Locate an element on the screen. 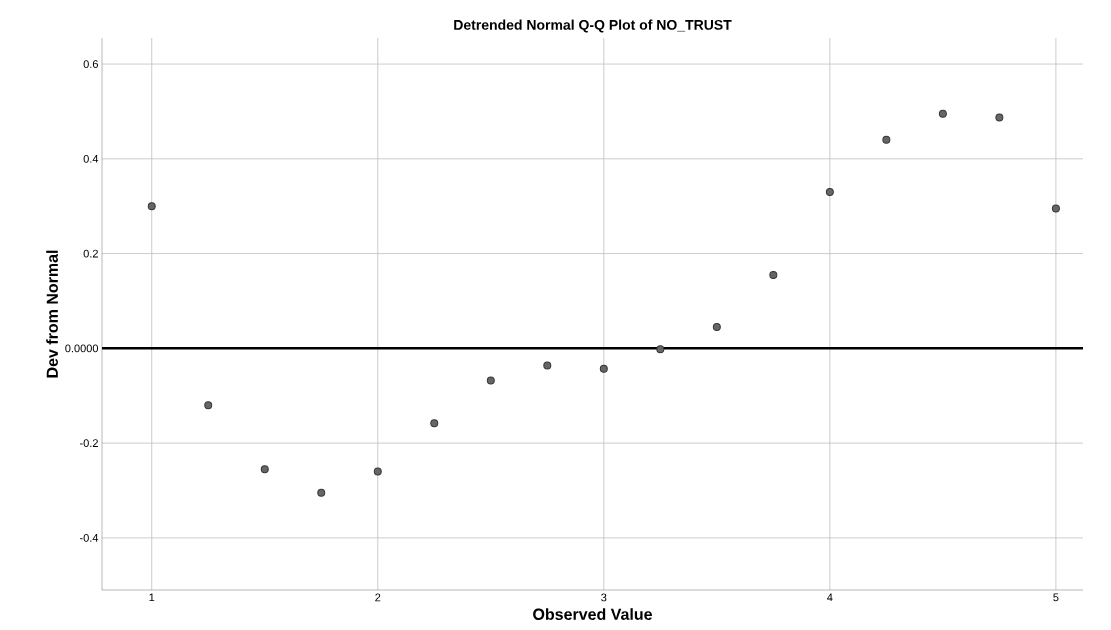 The width and height of the screenshot is (1111, 630). x-tick-label: 3 is located at coordinates (604, 597).